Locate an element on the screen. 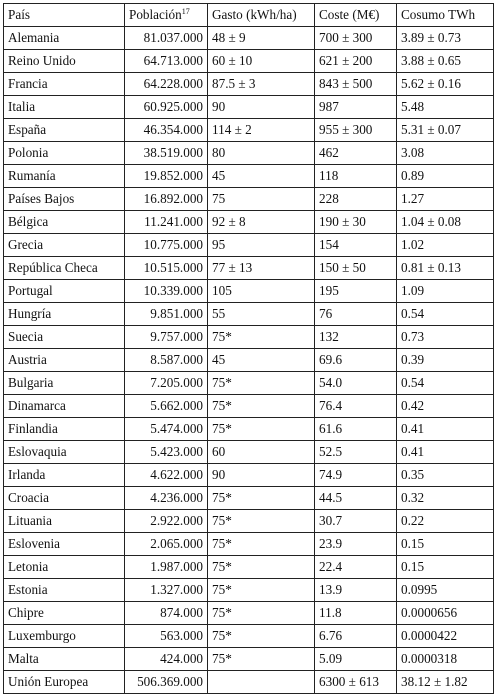  cell-population: 10.515.000 is located at coordinates (166, 268).